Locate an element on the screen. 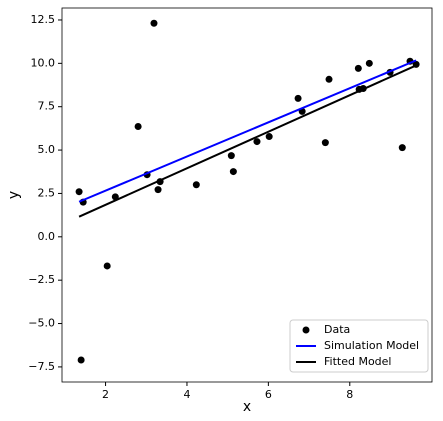 This screenshot has height=421, width=443. y-tick-label: 5.0 is located at coordinates (47, 149).